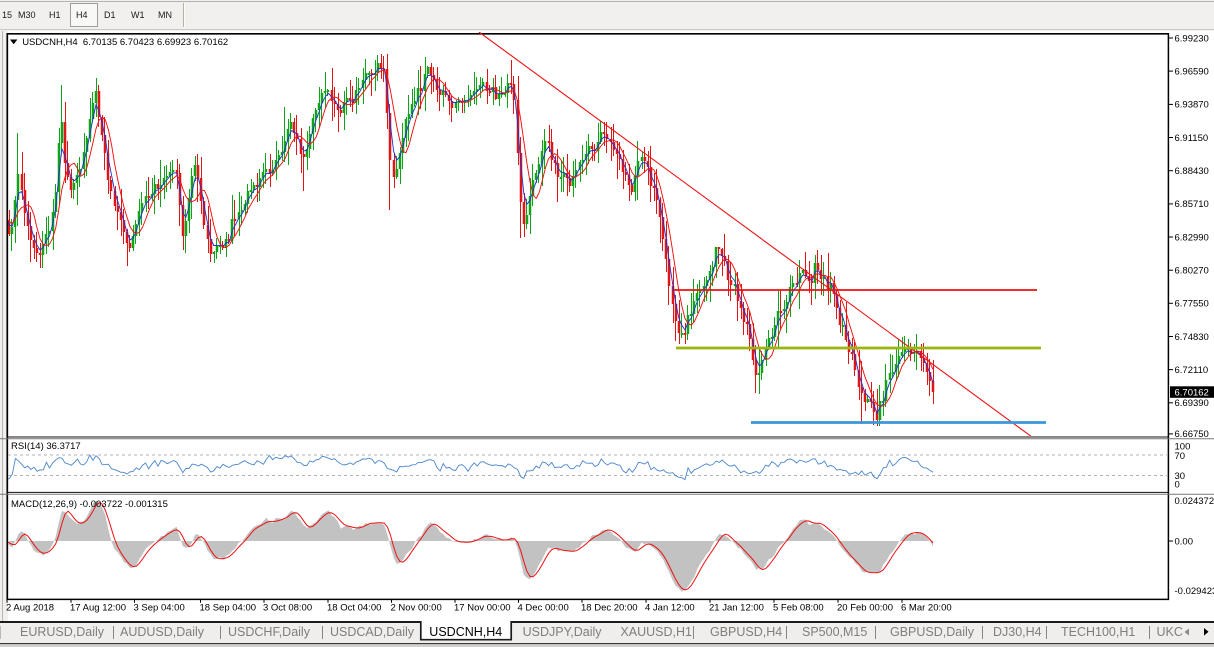  Describe the element at coordinates (159, 608) in the screenshot. I see `svg-text: 3 Sep 04:00` at that location.